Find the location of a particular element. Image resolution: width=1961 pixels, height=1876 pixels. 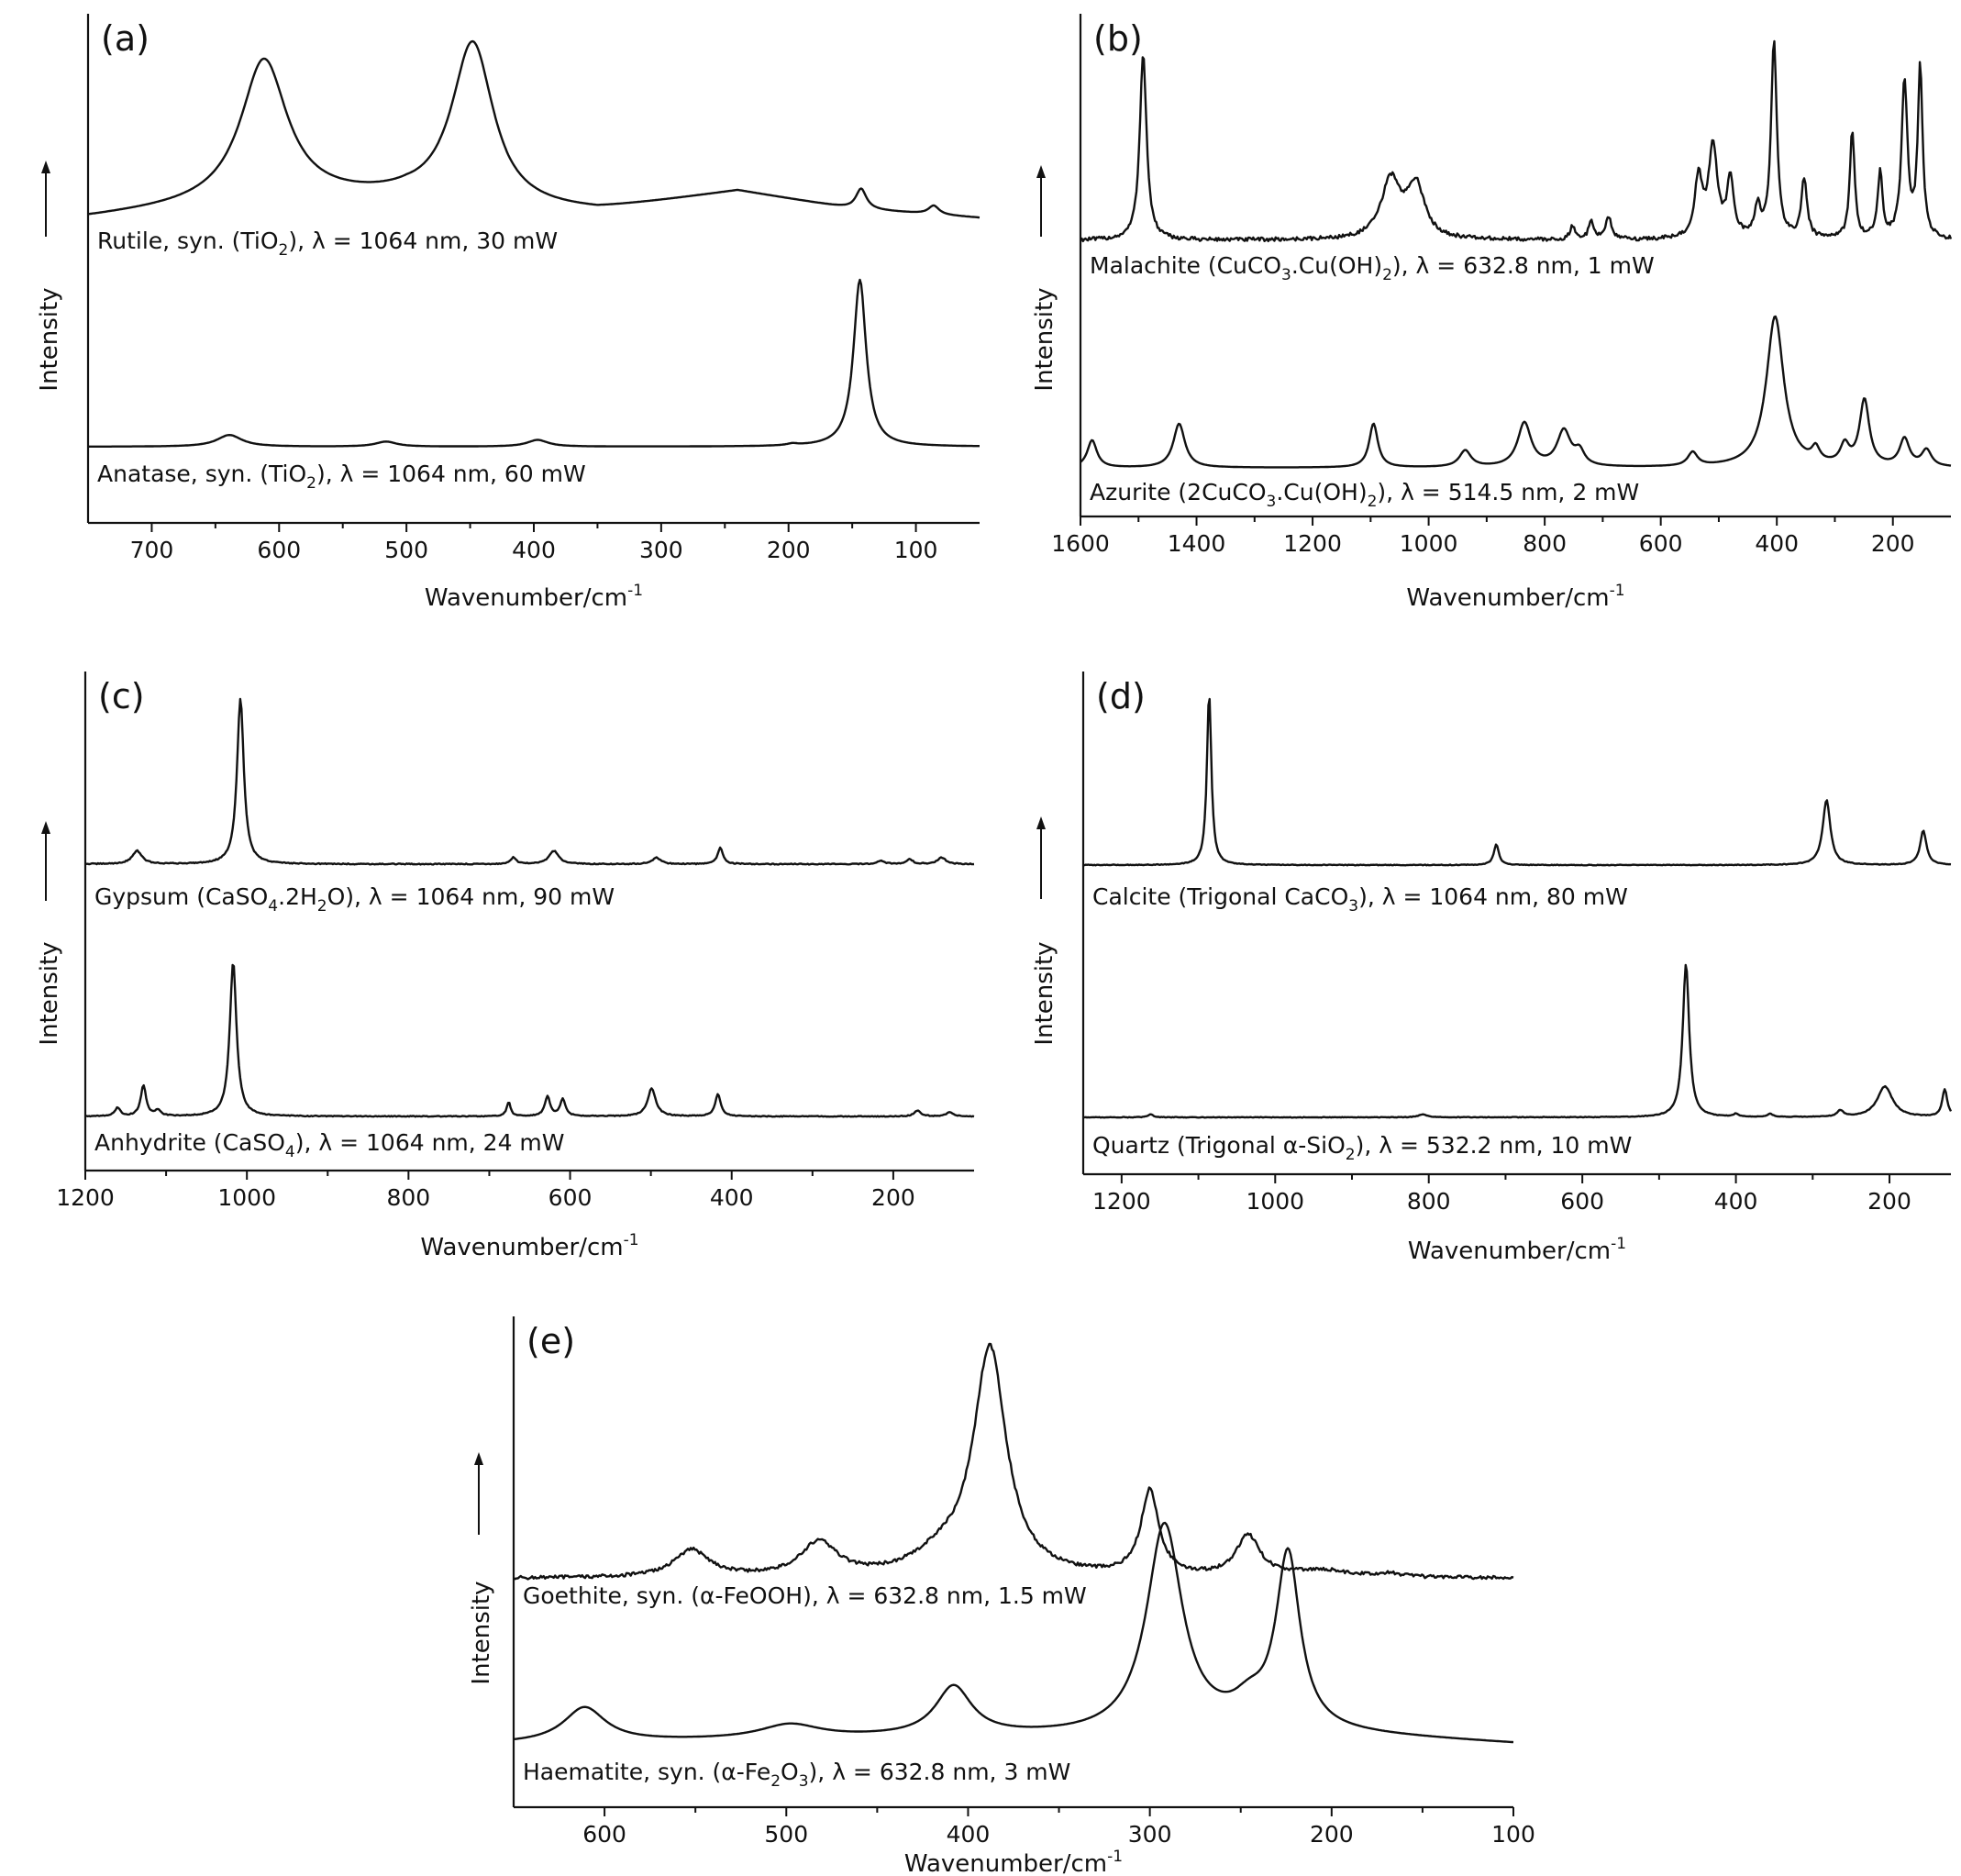

spectrum-label: Anhydrite (CaSO4), λ = 1064 nm, 24 mW is located at coordinates (329, 1145).